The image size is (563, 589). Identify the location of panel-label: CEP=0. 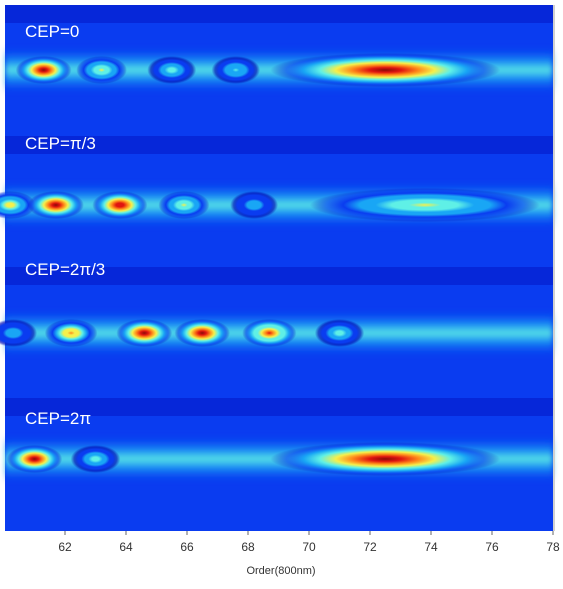
(52, 31).